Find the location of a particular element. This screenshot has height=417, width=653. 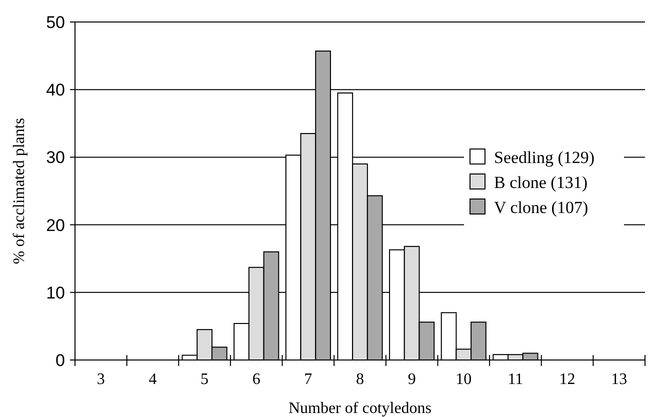

y-axis-title: % of acclimated plants is located at coordinates (19, 191).